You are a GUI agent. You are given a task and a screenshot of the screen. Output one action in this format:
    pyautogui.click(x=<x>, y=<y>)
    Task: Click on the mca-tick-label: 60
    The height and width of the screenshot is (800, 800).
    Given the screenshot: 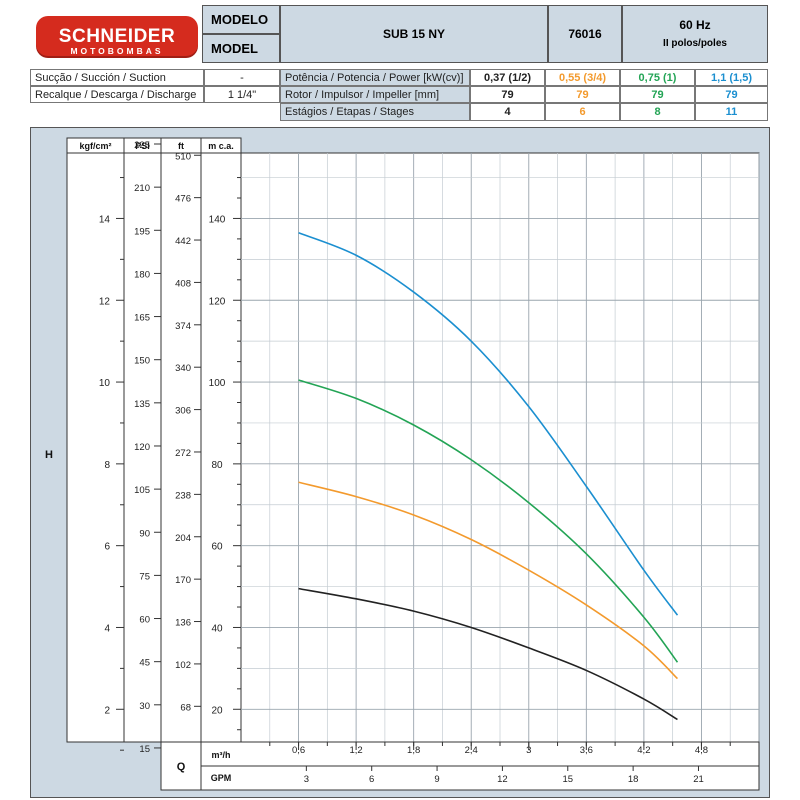 What is the action you would take?
    pyautogui.click(x=217, y=547)
    